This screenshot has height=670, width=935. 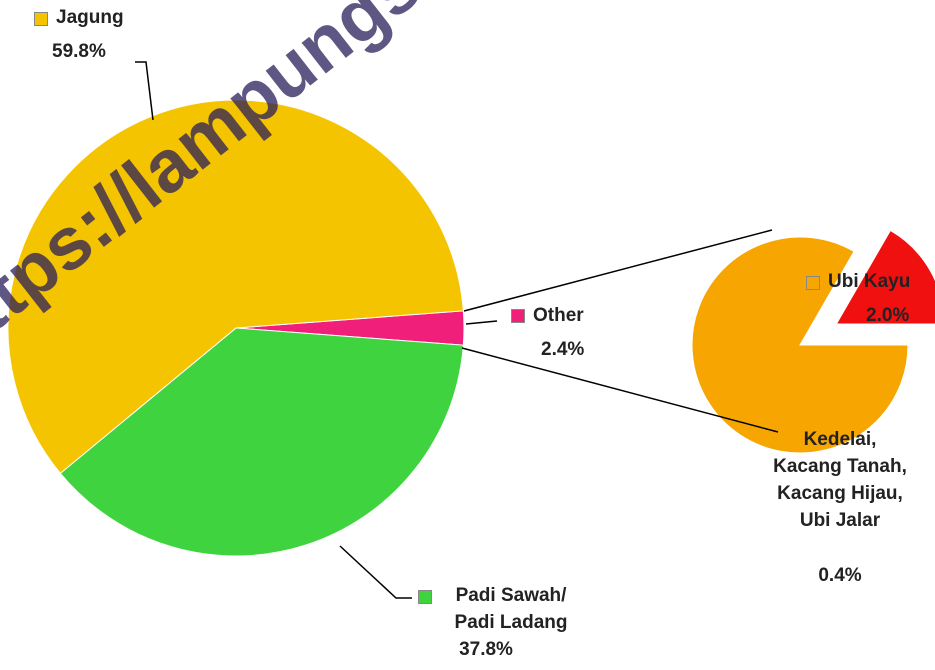 I want to click on value-label: 2.4%, so click(x=563, y=349).